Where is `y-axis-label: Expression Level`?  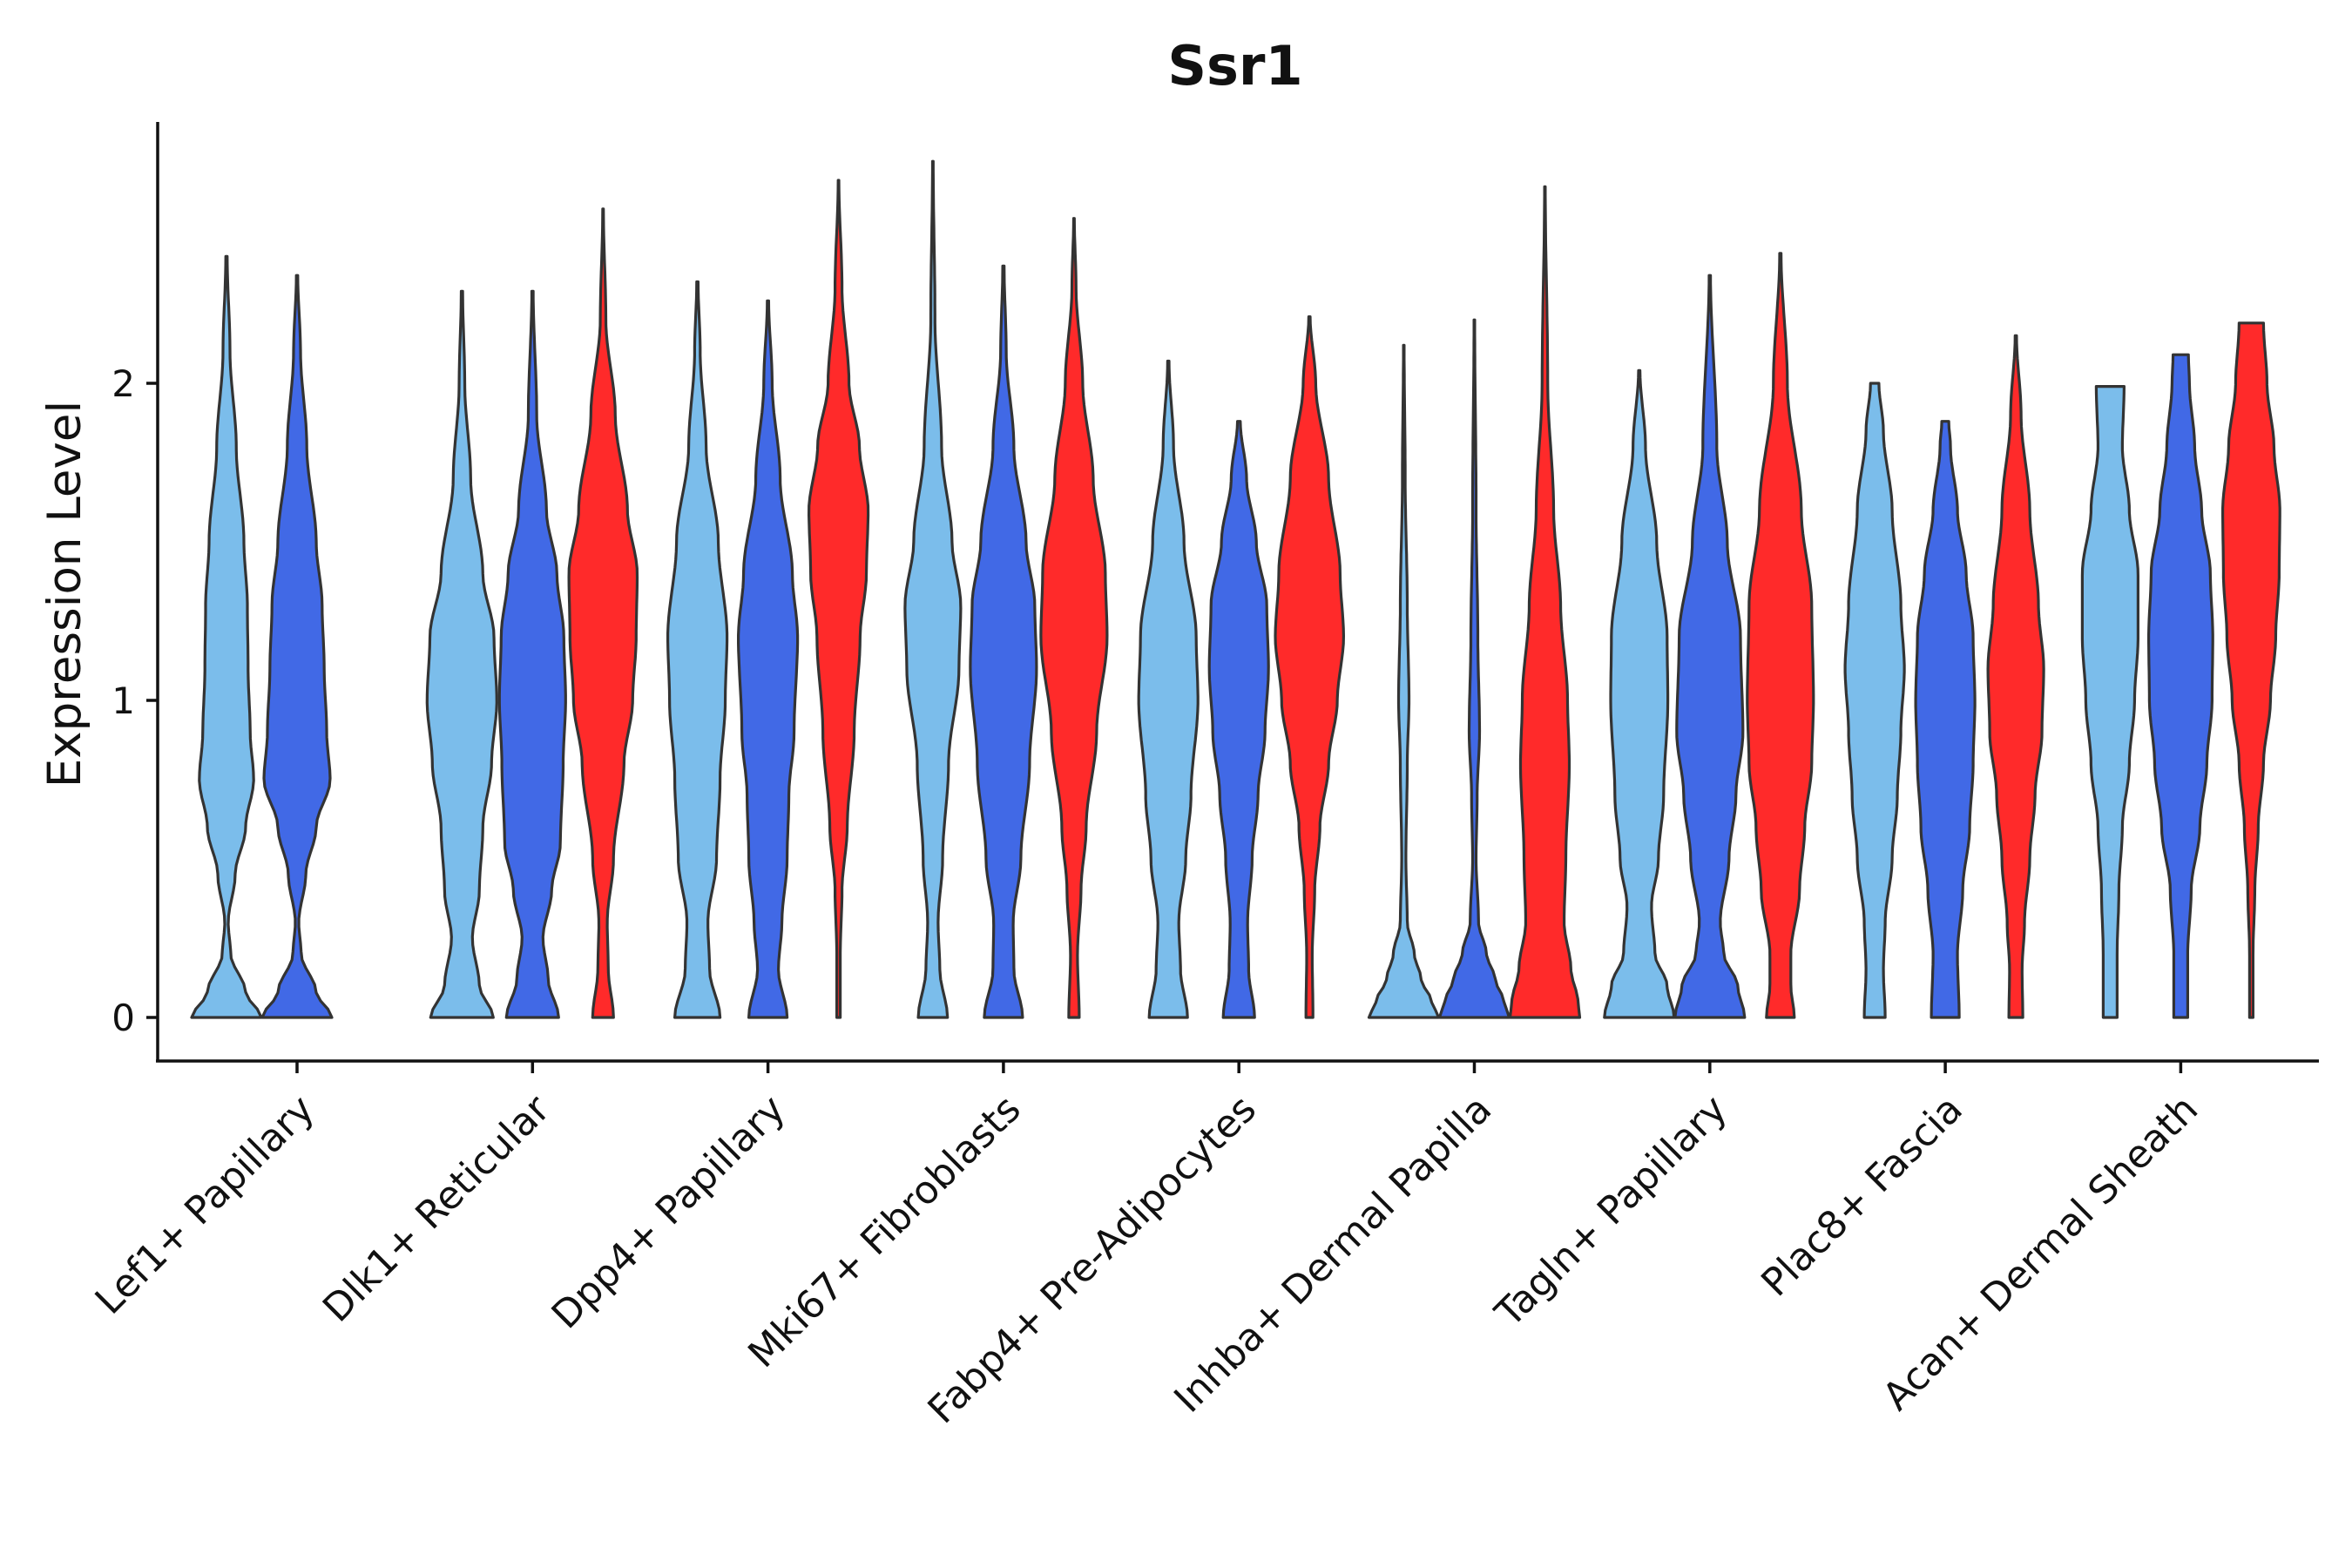
y-axis-label: Expression Level is located at coordinates (64, 594).